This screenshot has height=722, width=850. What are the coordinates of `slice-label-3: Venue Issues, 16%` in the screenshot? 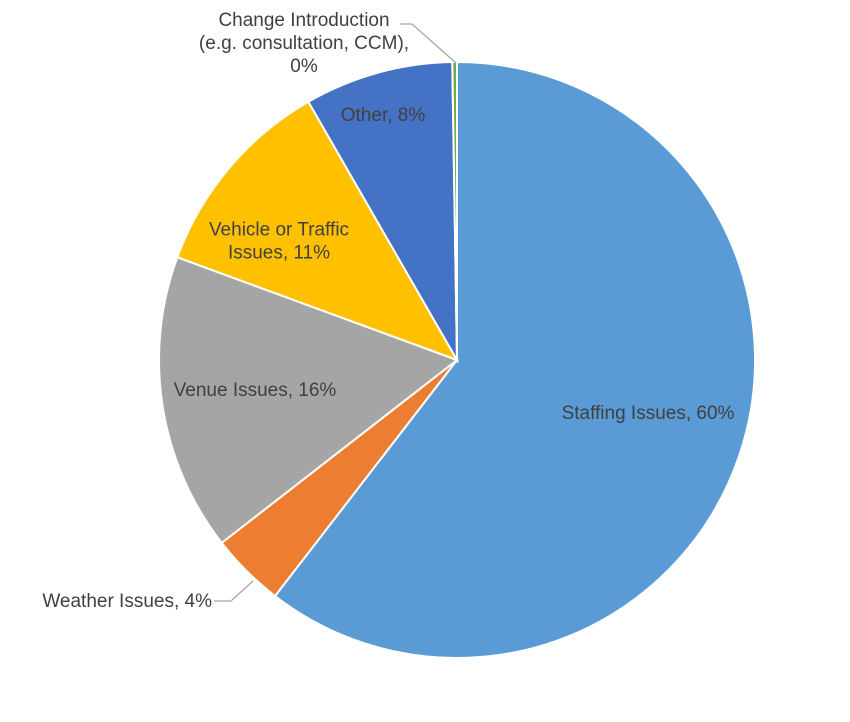 It's located at (255, 390).